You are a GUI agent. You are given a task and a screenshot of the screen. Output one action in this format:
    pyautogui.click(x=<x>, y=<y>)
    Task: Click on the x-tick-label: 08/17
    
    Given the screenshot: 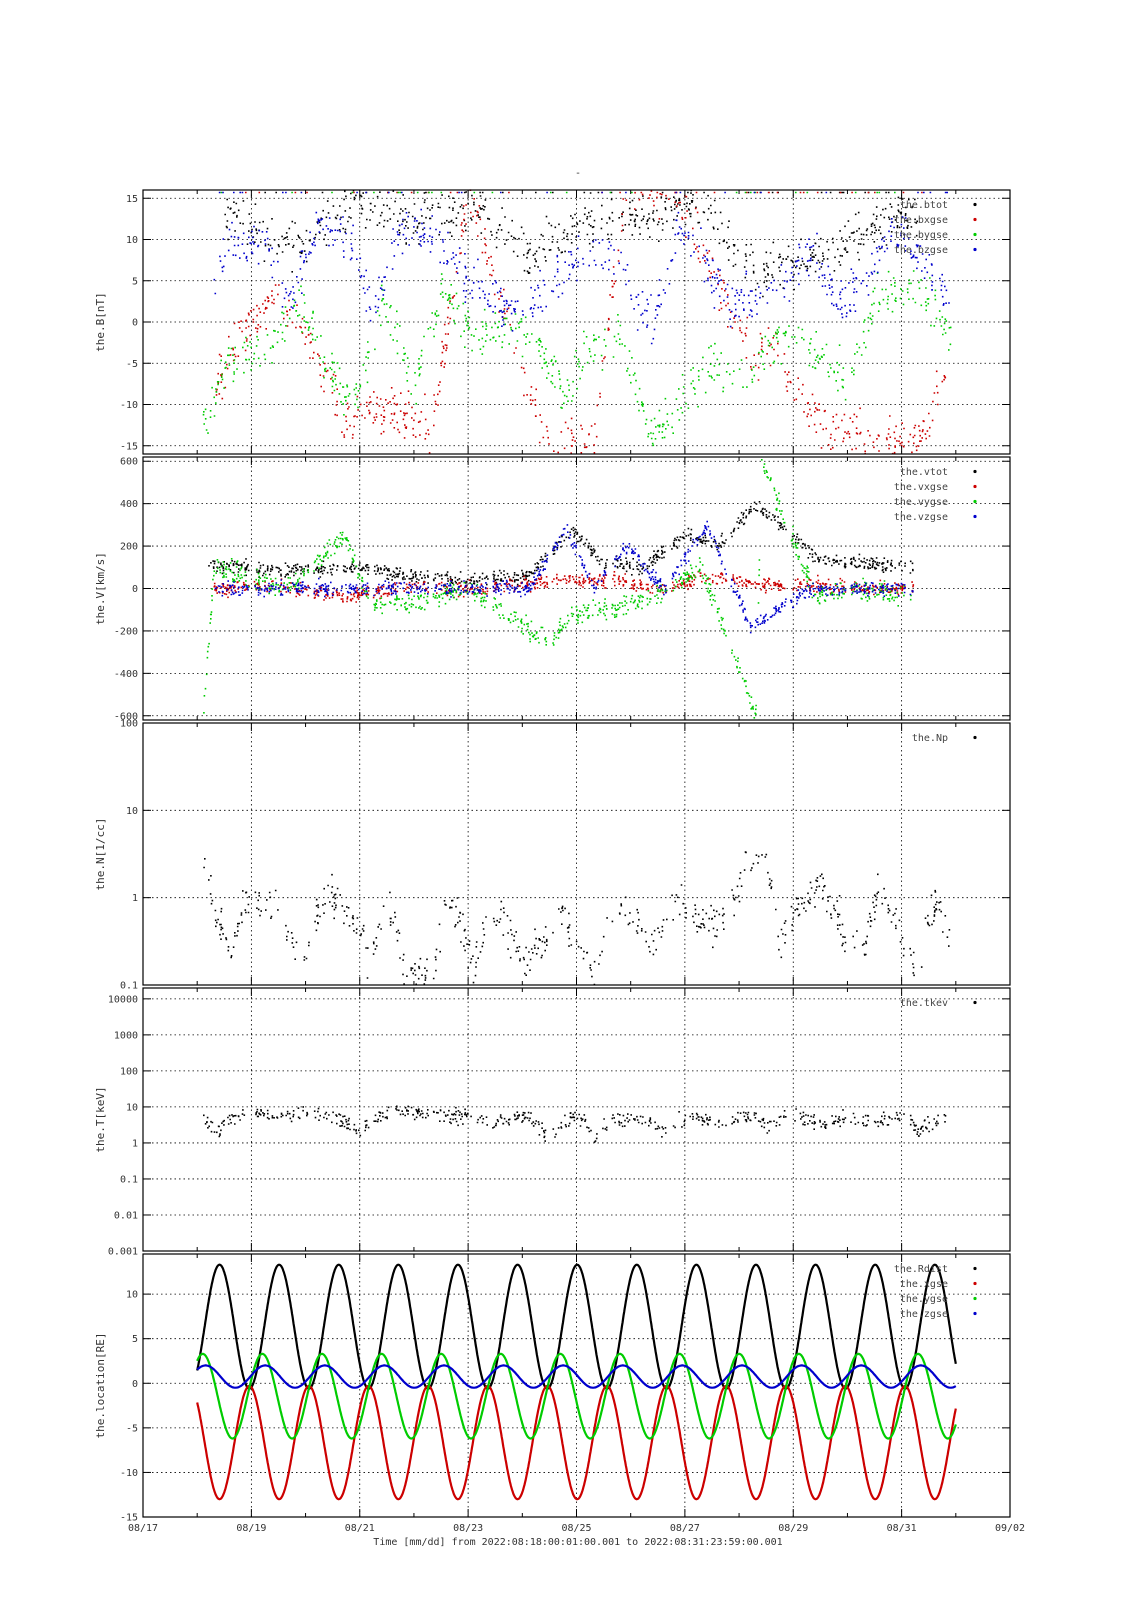 What is the action you would take?
    pyautogui.click(x=143, y=1528)
    